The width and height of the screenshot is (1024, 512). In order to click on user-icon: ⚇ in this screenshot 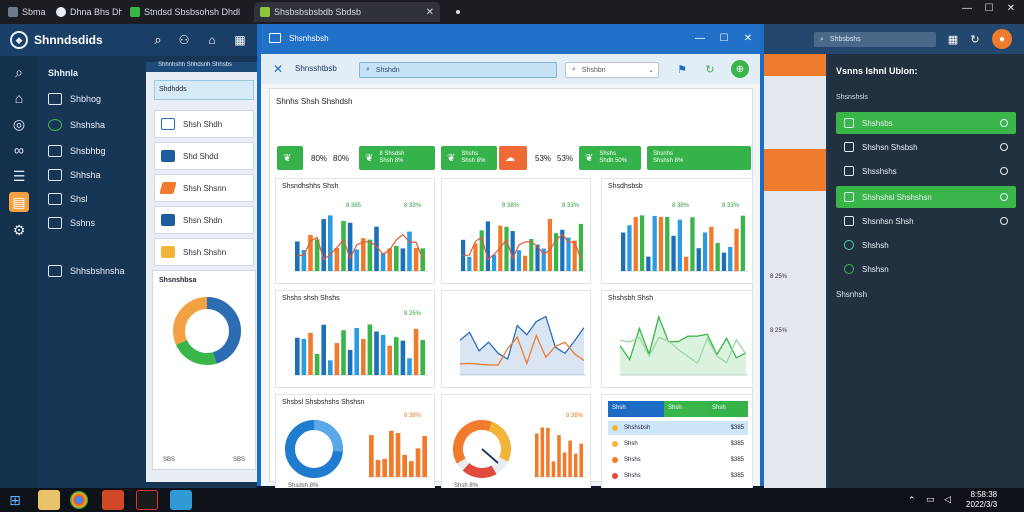, I will do `click(184, 40)`.